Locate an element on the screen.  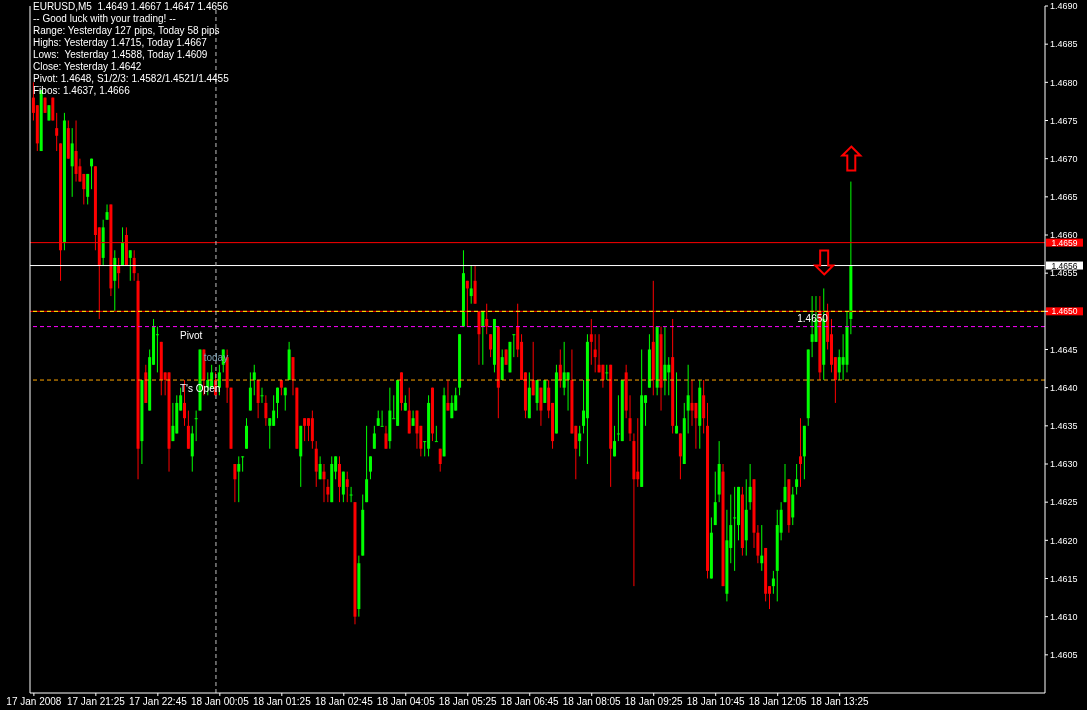
y-tick-label: 1.4610 is located at coordinates (1064, 616).